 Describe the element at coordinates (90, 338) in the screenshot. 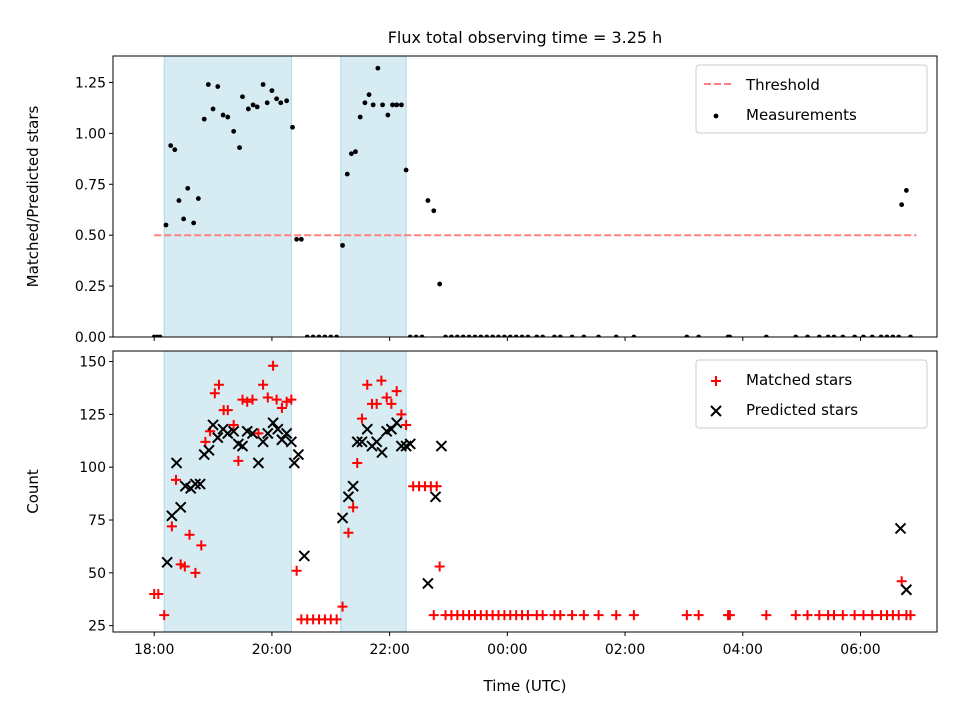

I see `y-tick-label: 0.00` at that location.